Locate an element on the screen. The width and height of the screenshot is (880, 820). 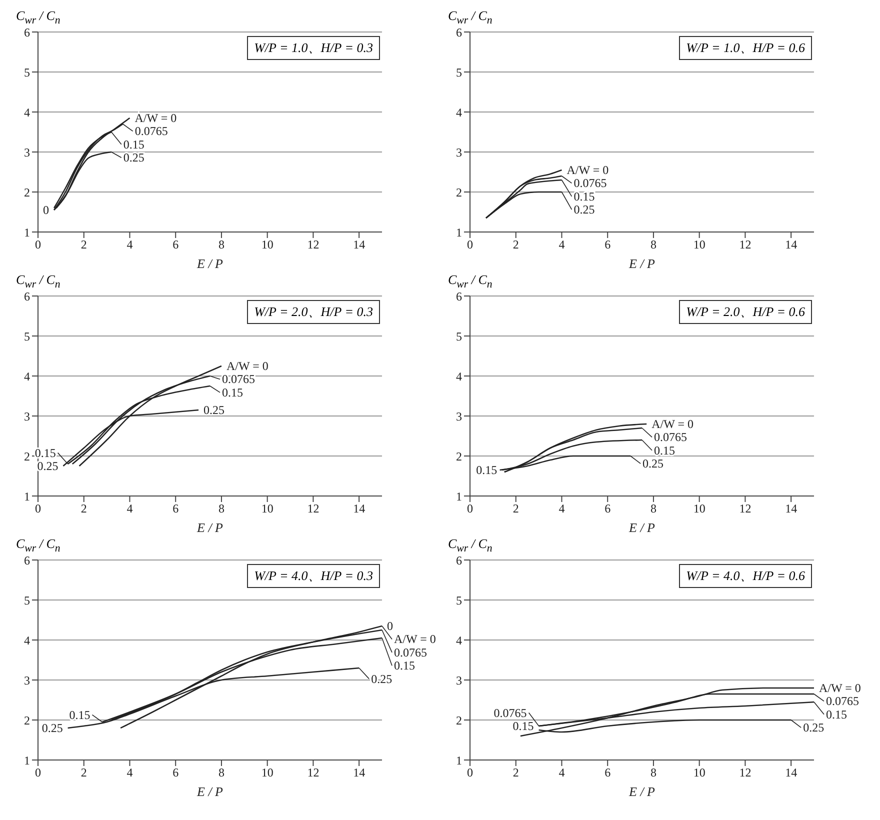
annotation: W/P = 1.0、H/P = 0.3 is located at coordinates (313, 48).